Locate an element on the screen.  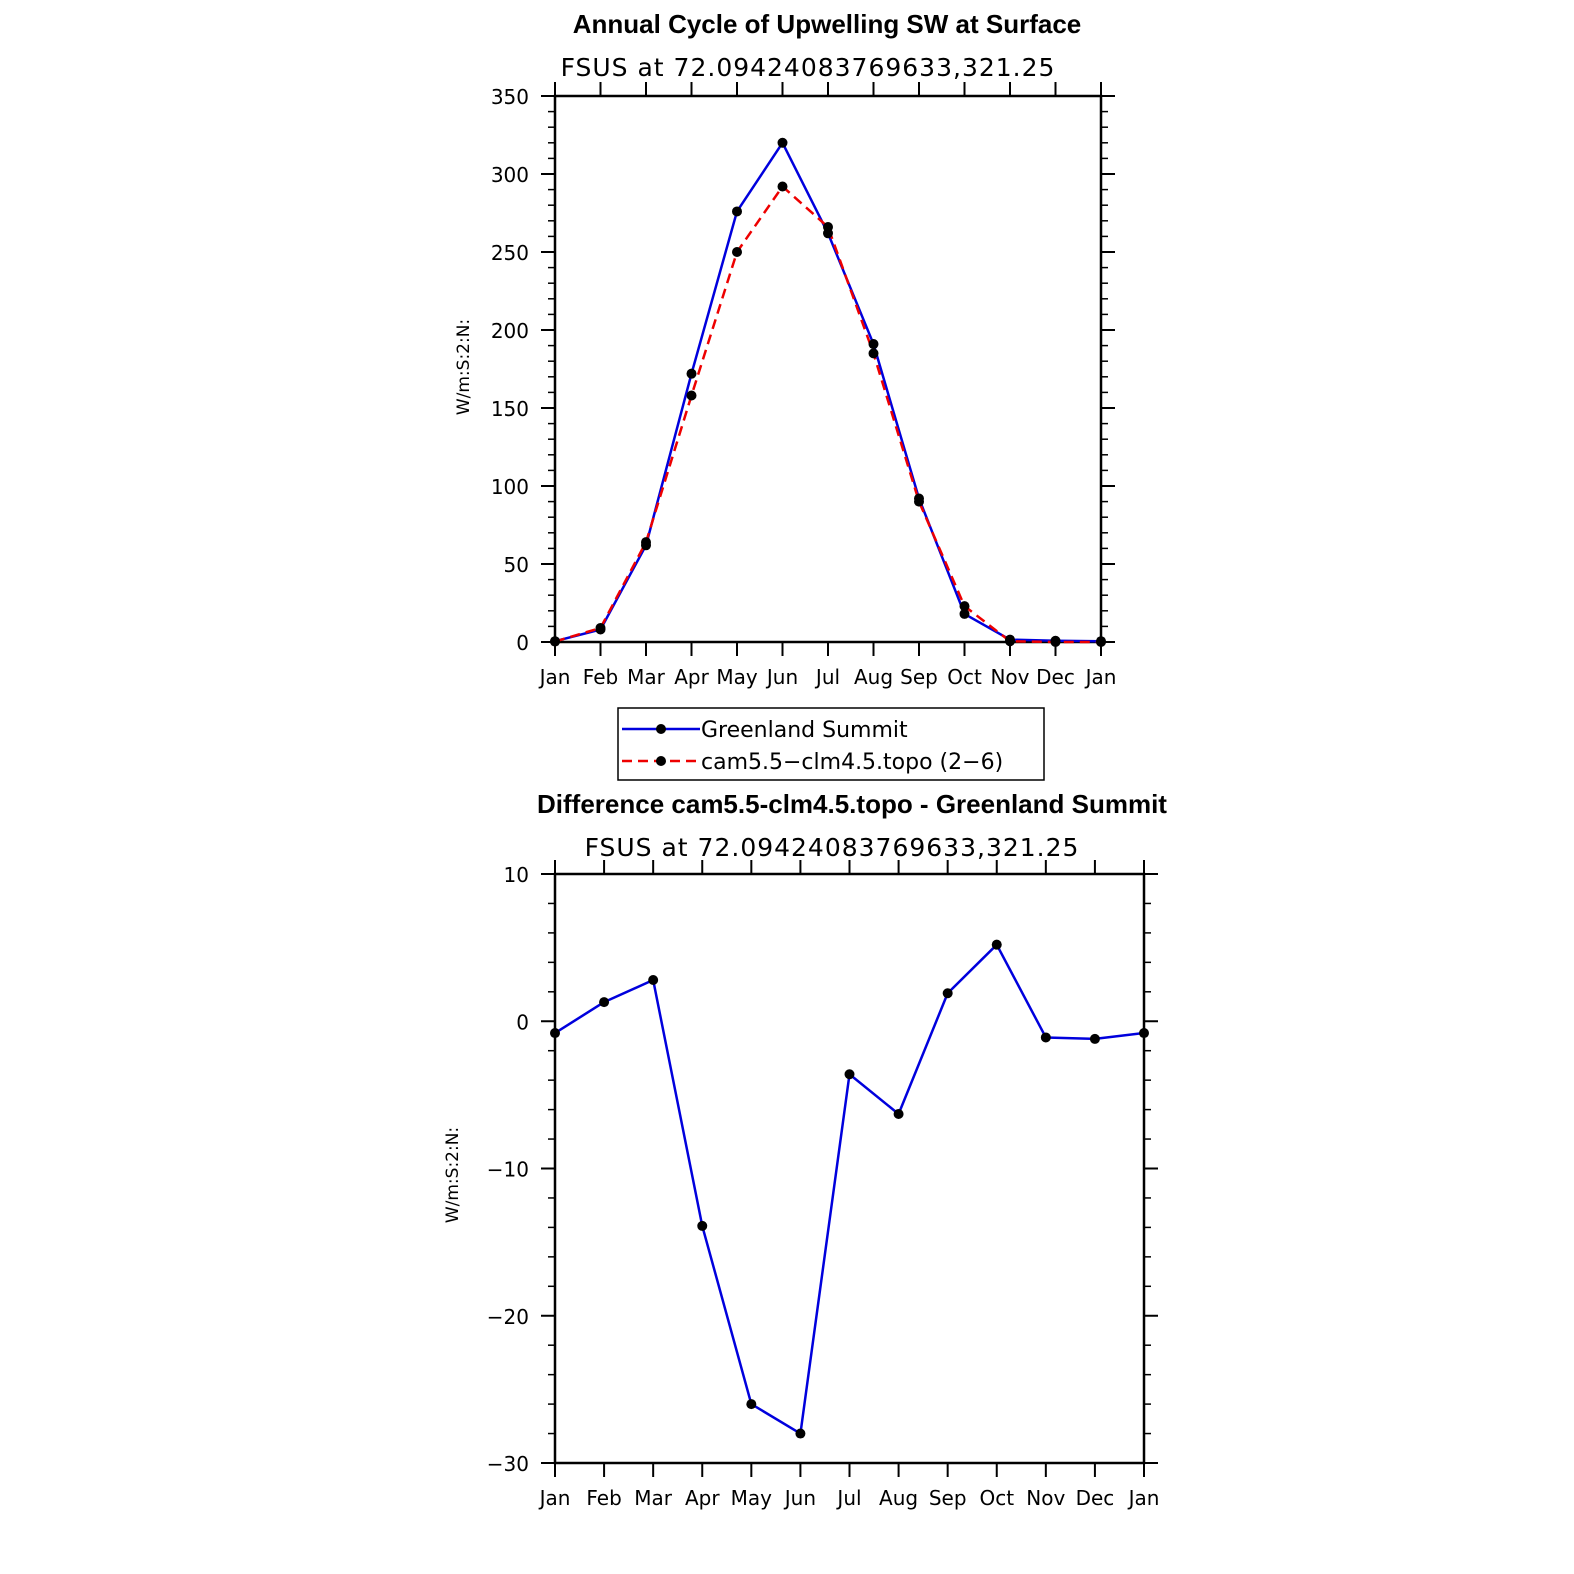
plot-frame is located at coordinates (849, 1168).